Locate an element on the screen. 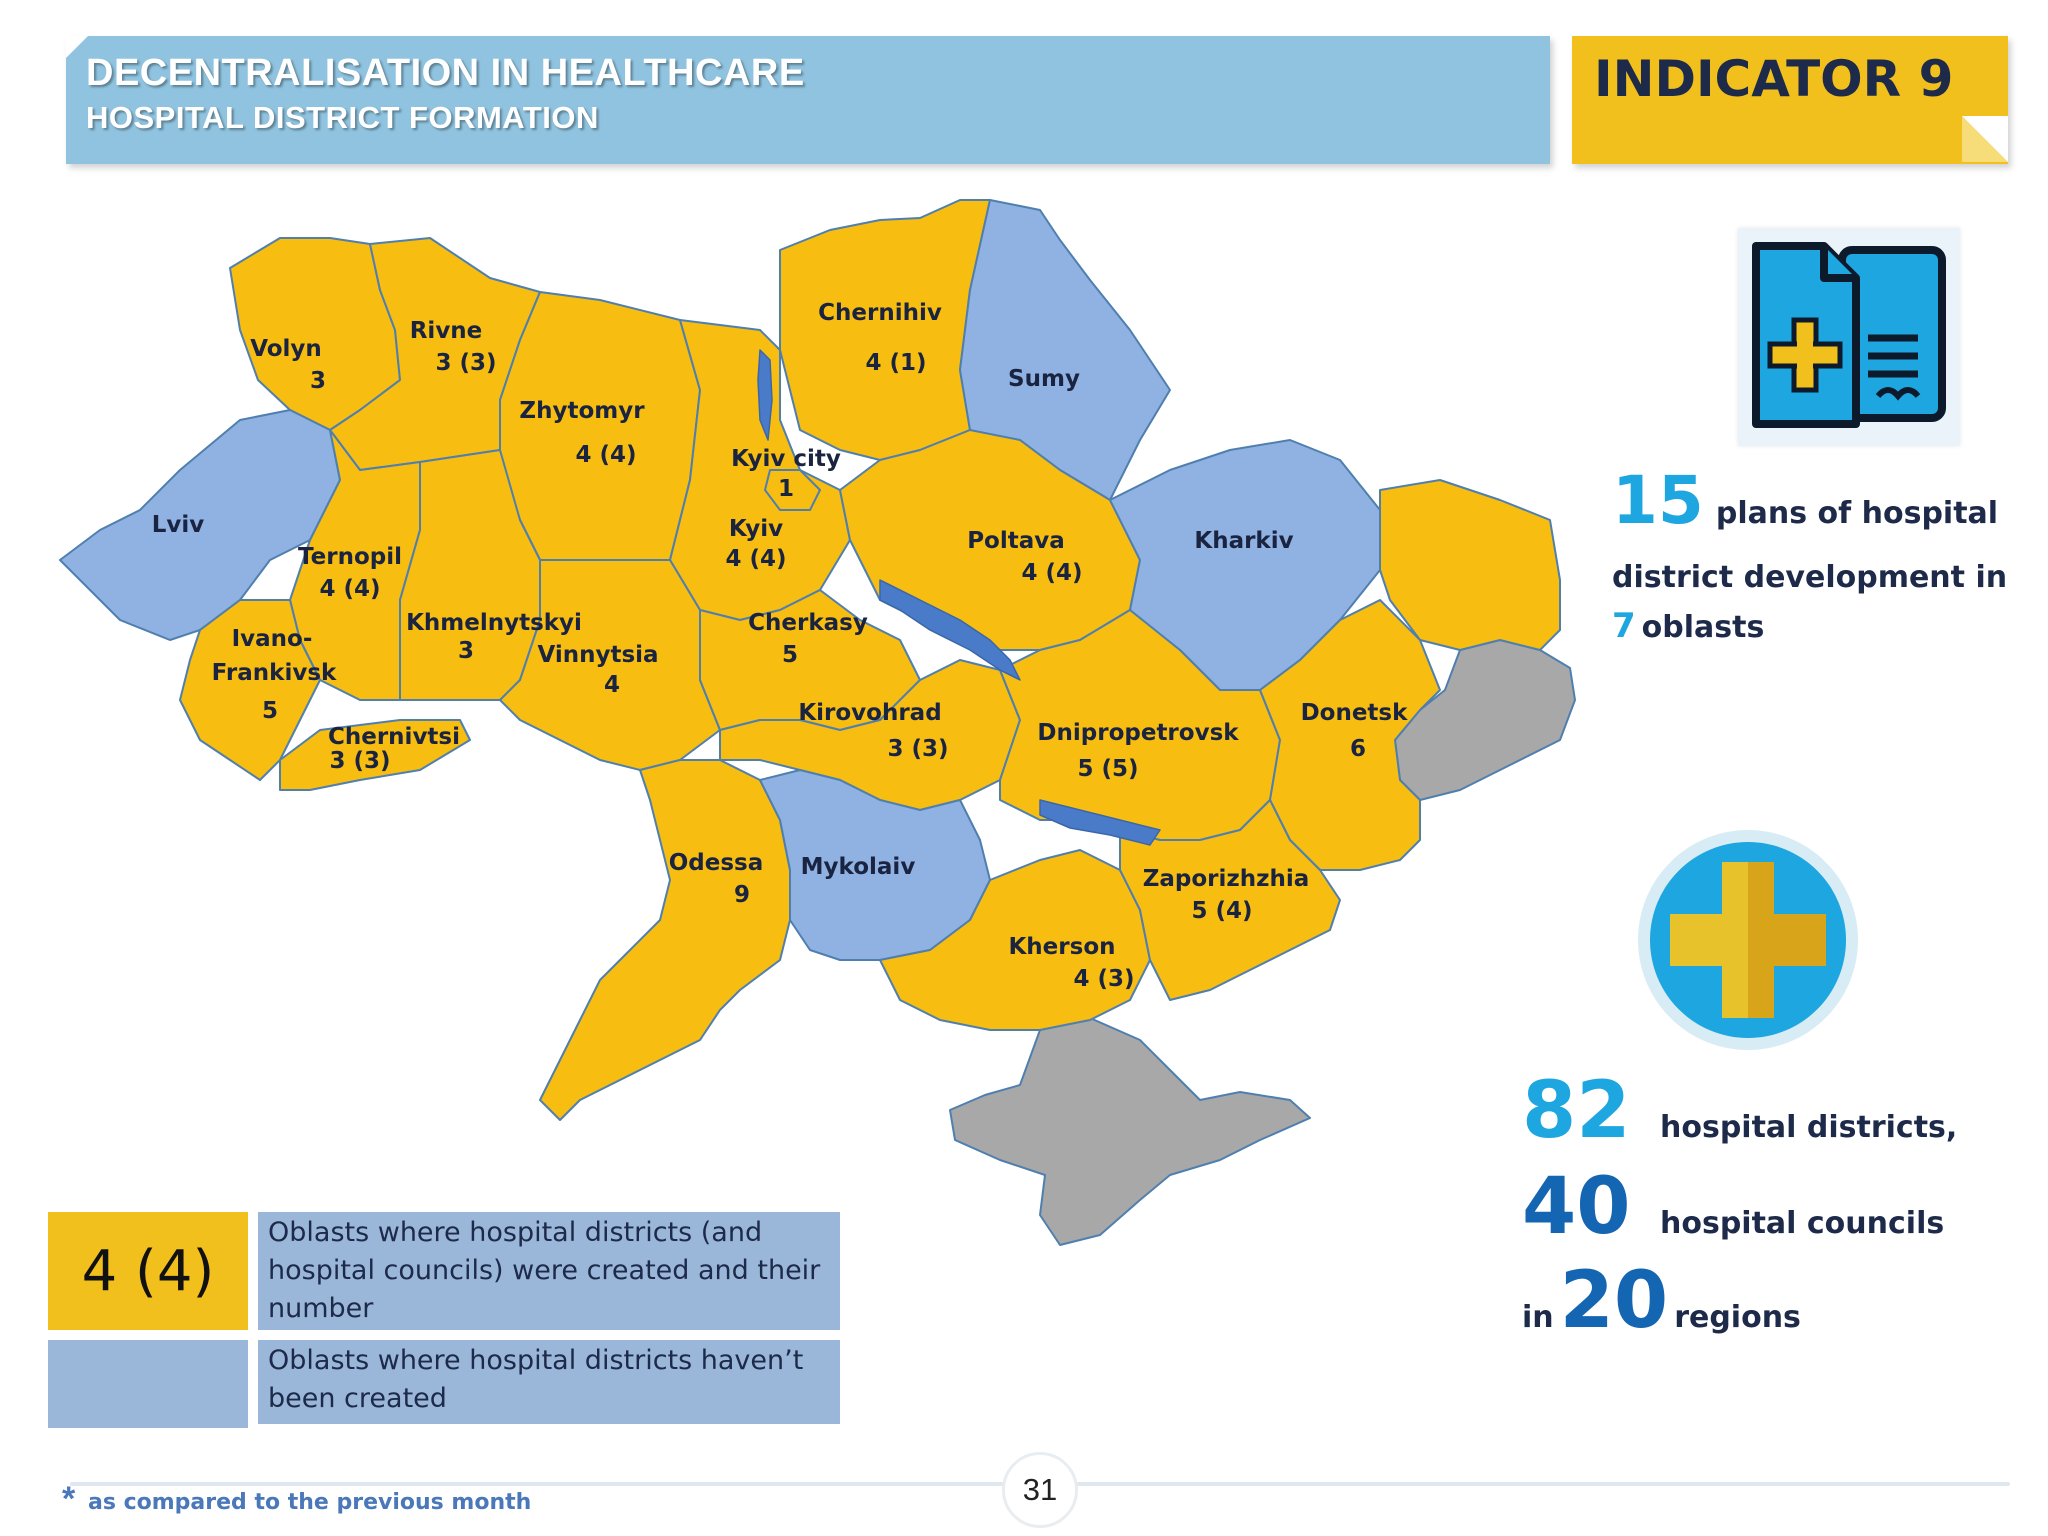  value-kyiv-city: 1 is located at coordinates (786, 489).